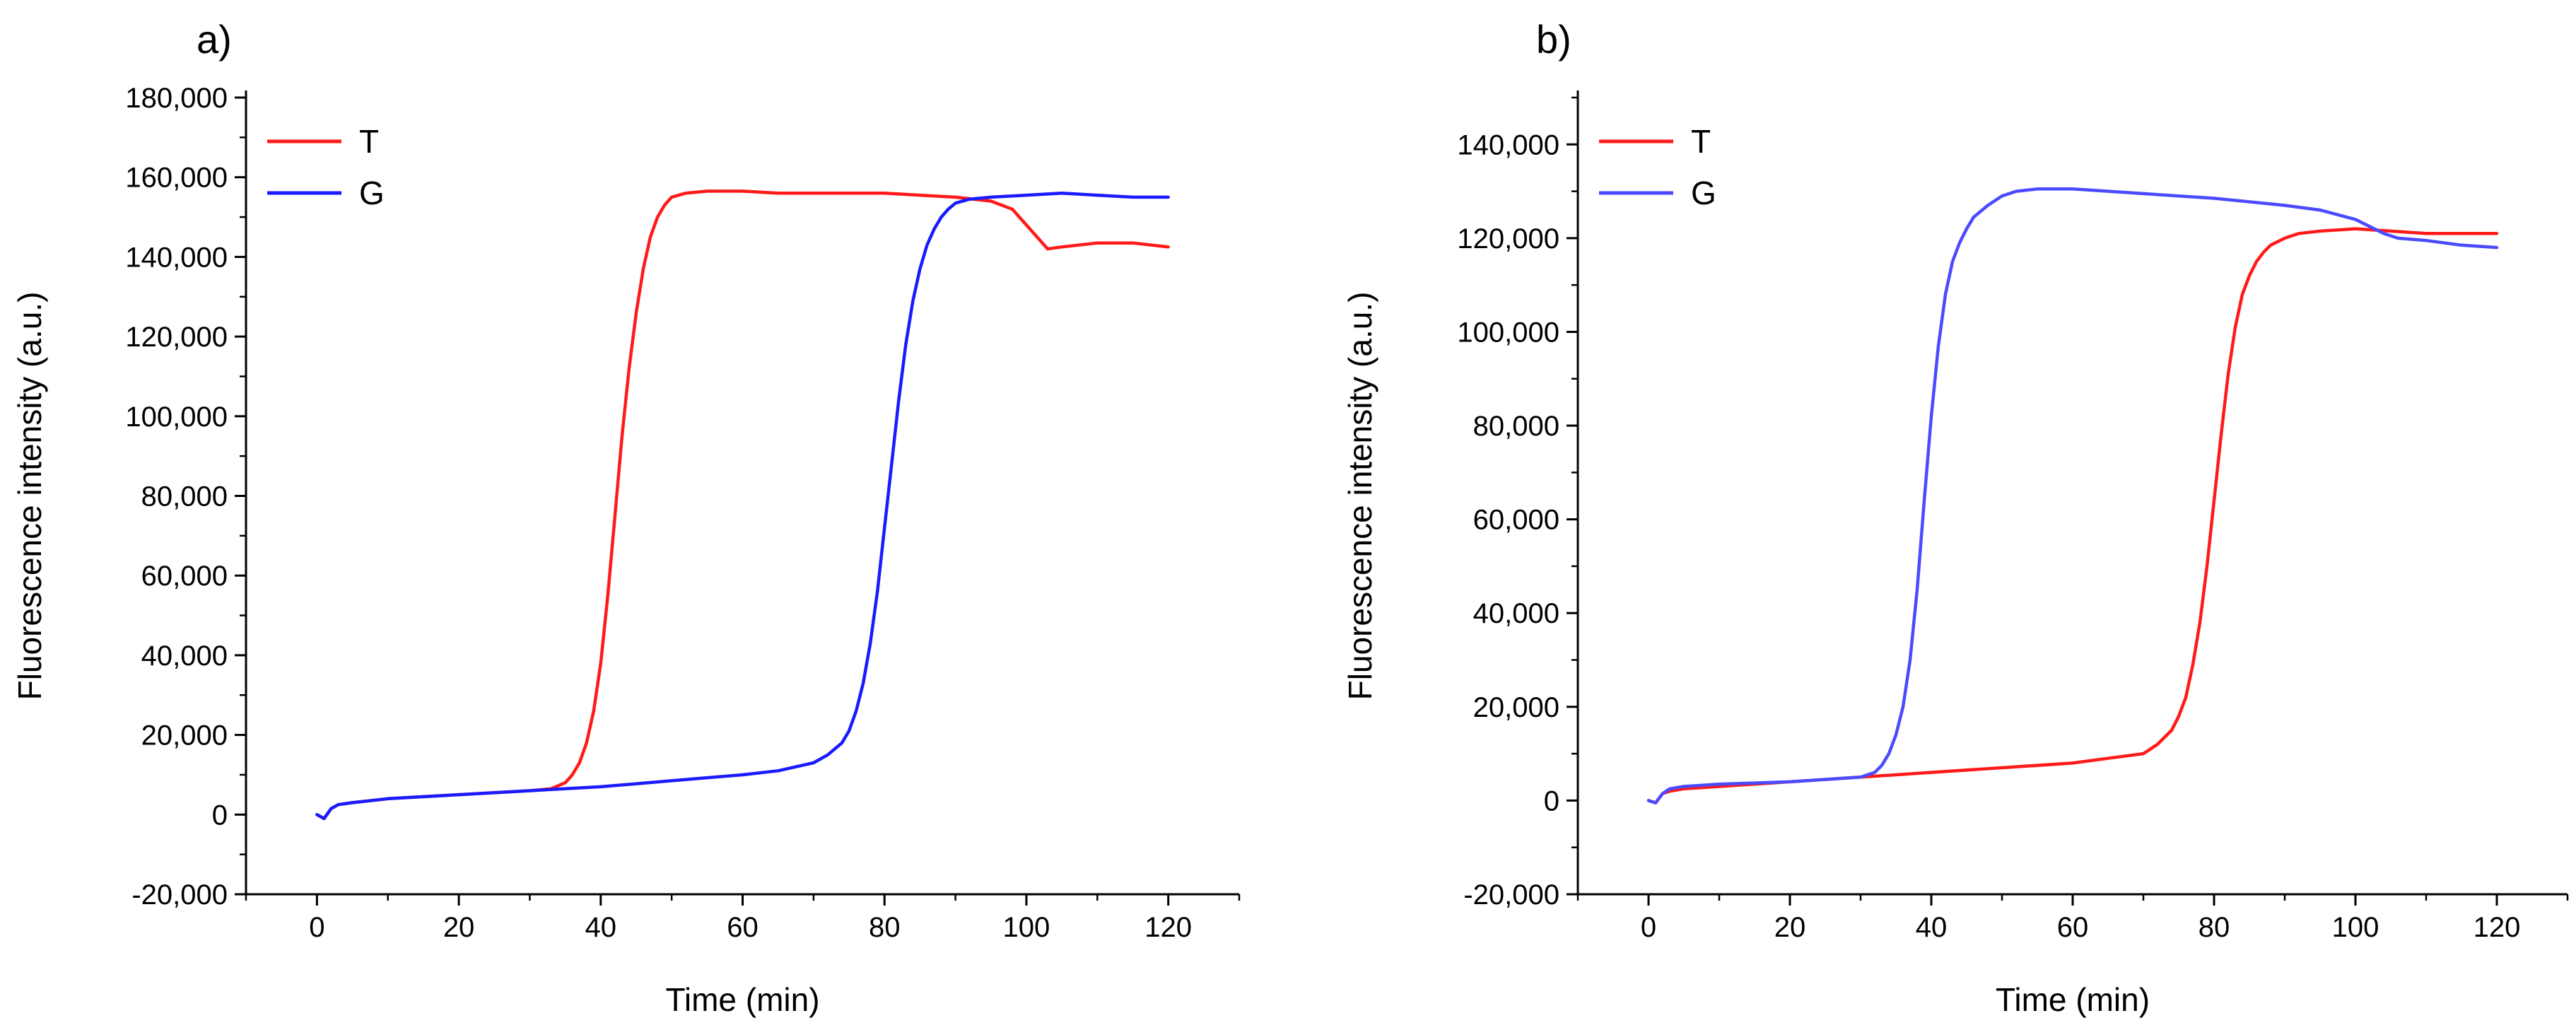 The image size is (2576, 1030). I want to click on y-tick-label: 160,000, so click(176, 178).